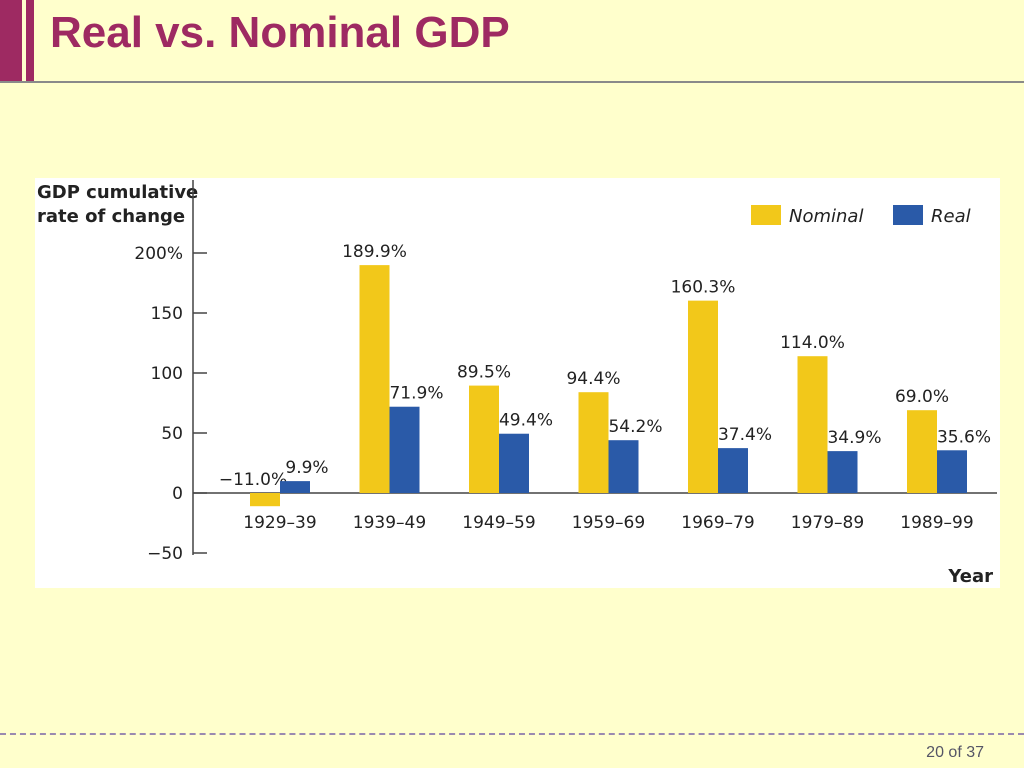  What do you see at coordinates (526, 421) in the screenshot?
I see `real-data-label: 49.4%` at bounding box center [526, 421].